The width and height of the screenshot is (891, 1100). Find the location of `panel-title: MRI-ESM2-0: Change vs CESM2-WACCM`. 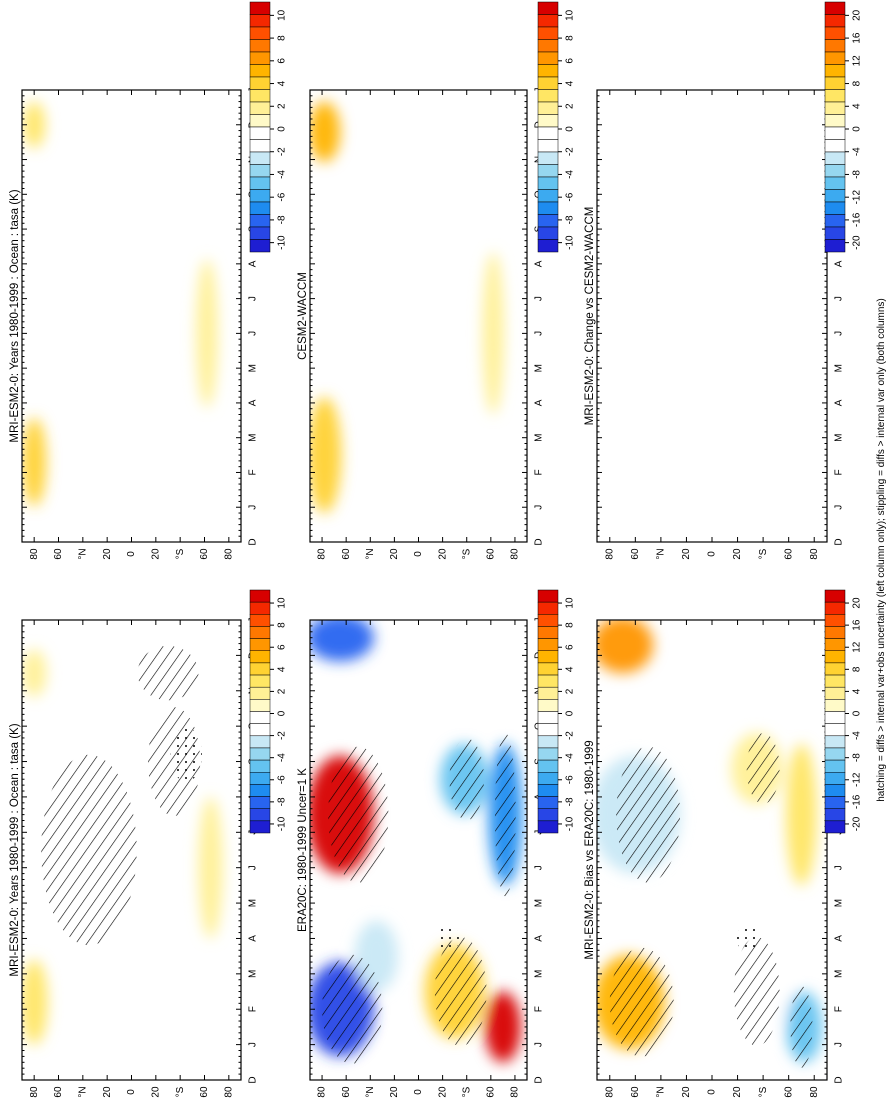

panel-title: MRI-ESM2-0: Change vs CESM2-WACCM is located at coordinates (590, 316).